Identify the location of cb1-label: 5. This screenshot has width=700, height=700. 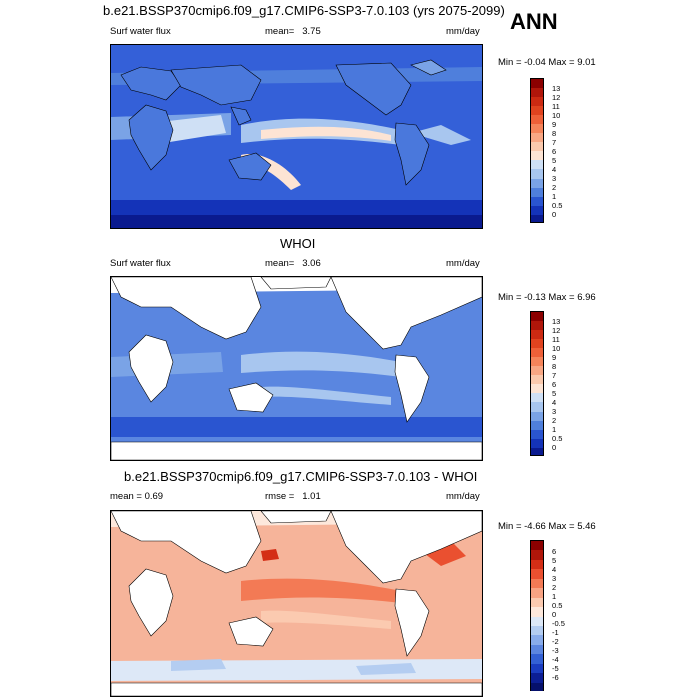
(554, 160).